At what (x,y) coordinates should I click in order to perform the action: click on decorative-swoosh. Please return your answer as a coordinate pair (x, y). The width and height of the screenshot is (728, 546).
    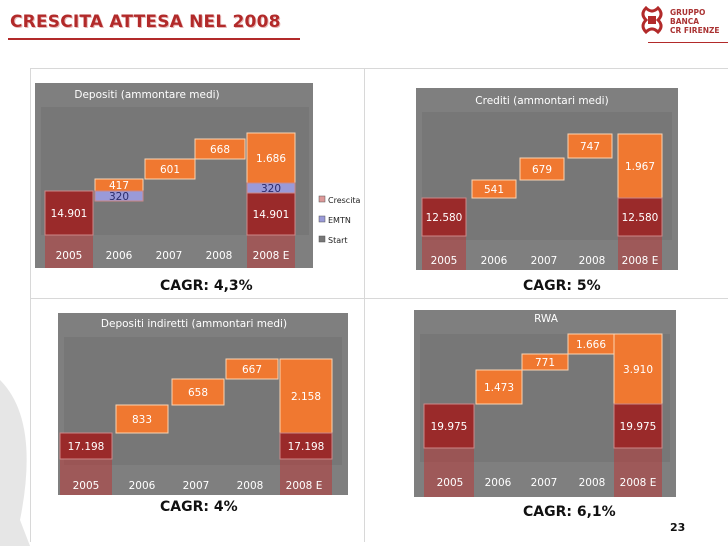
    Looking at the image, I should click on (15, 463).